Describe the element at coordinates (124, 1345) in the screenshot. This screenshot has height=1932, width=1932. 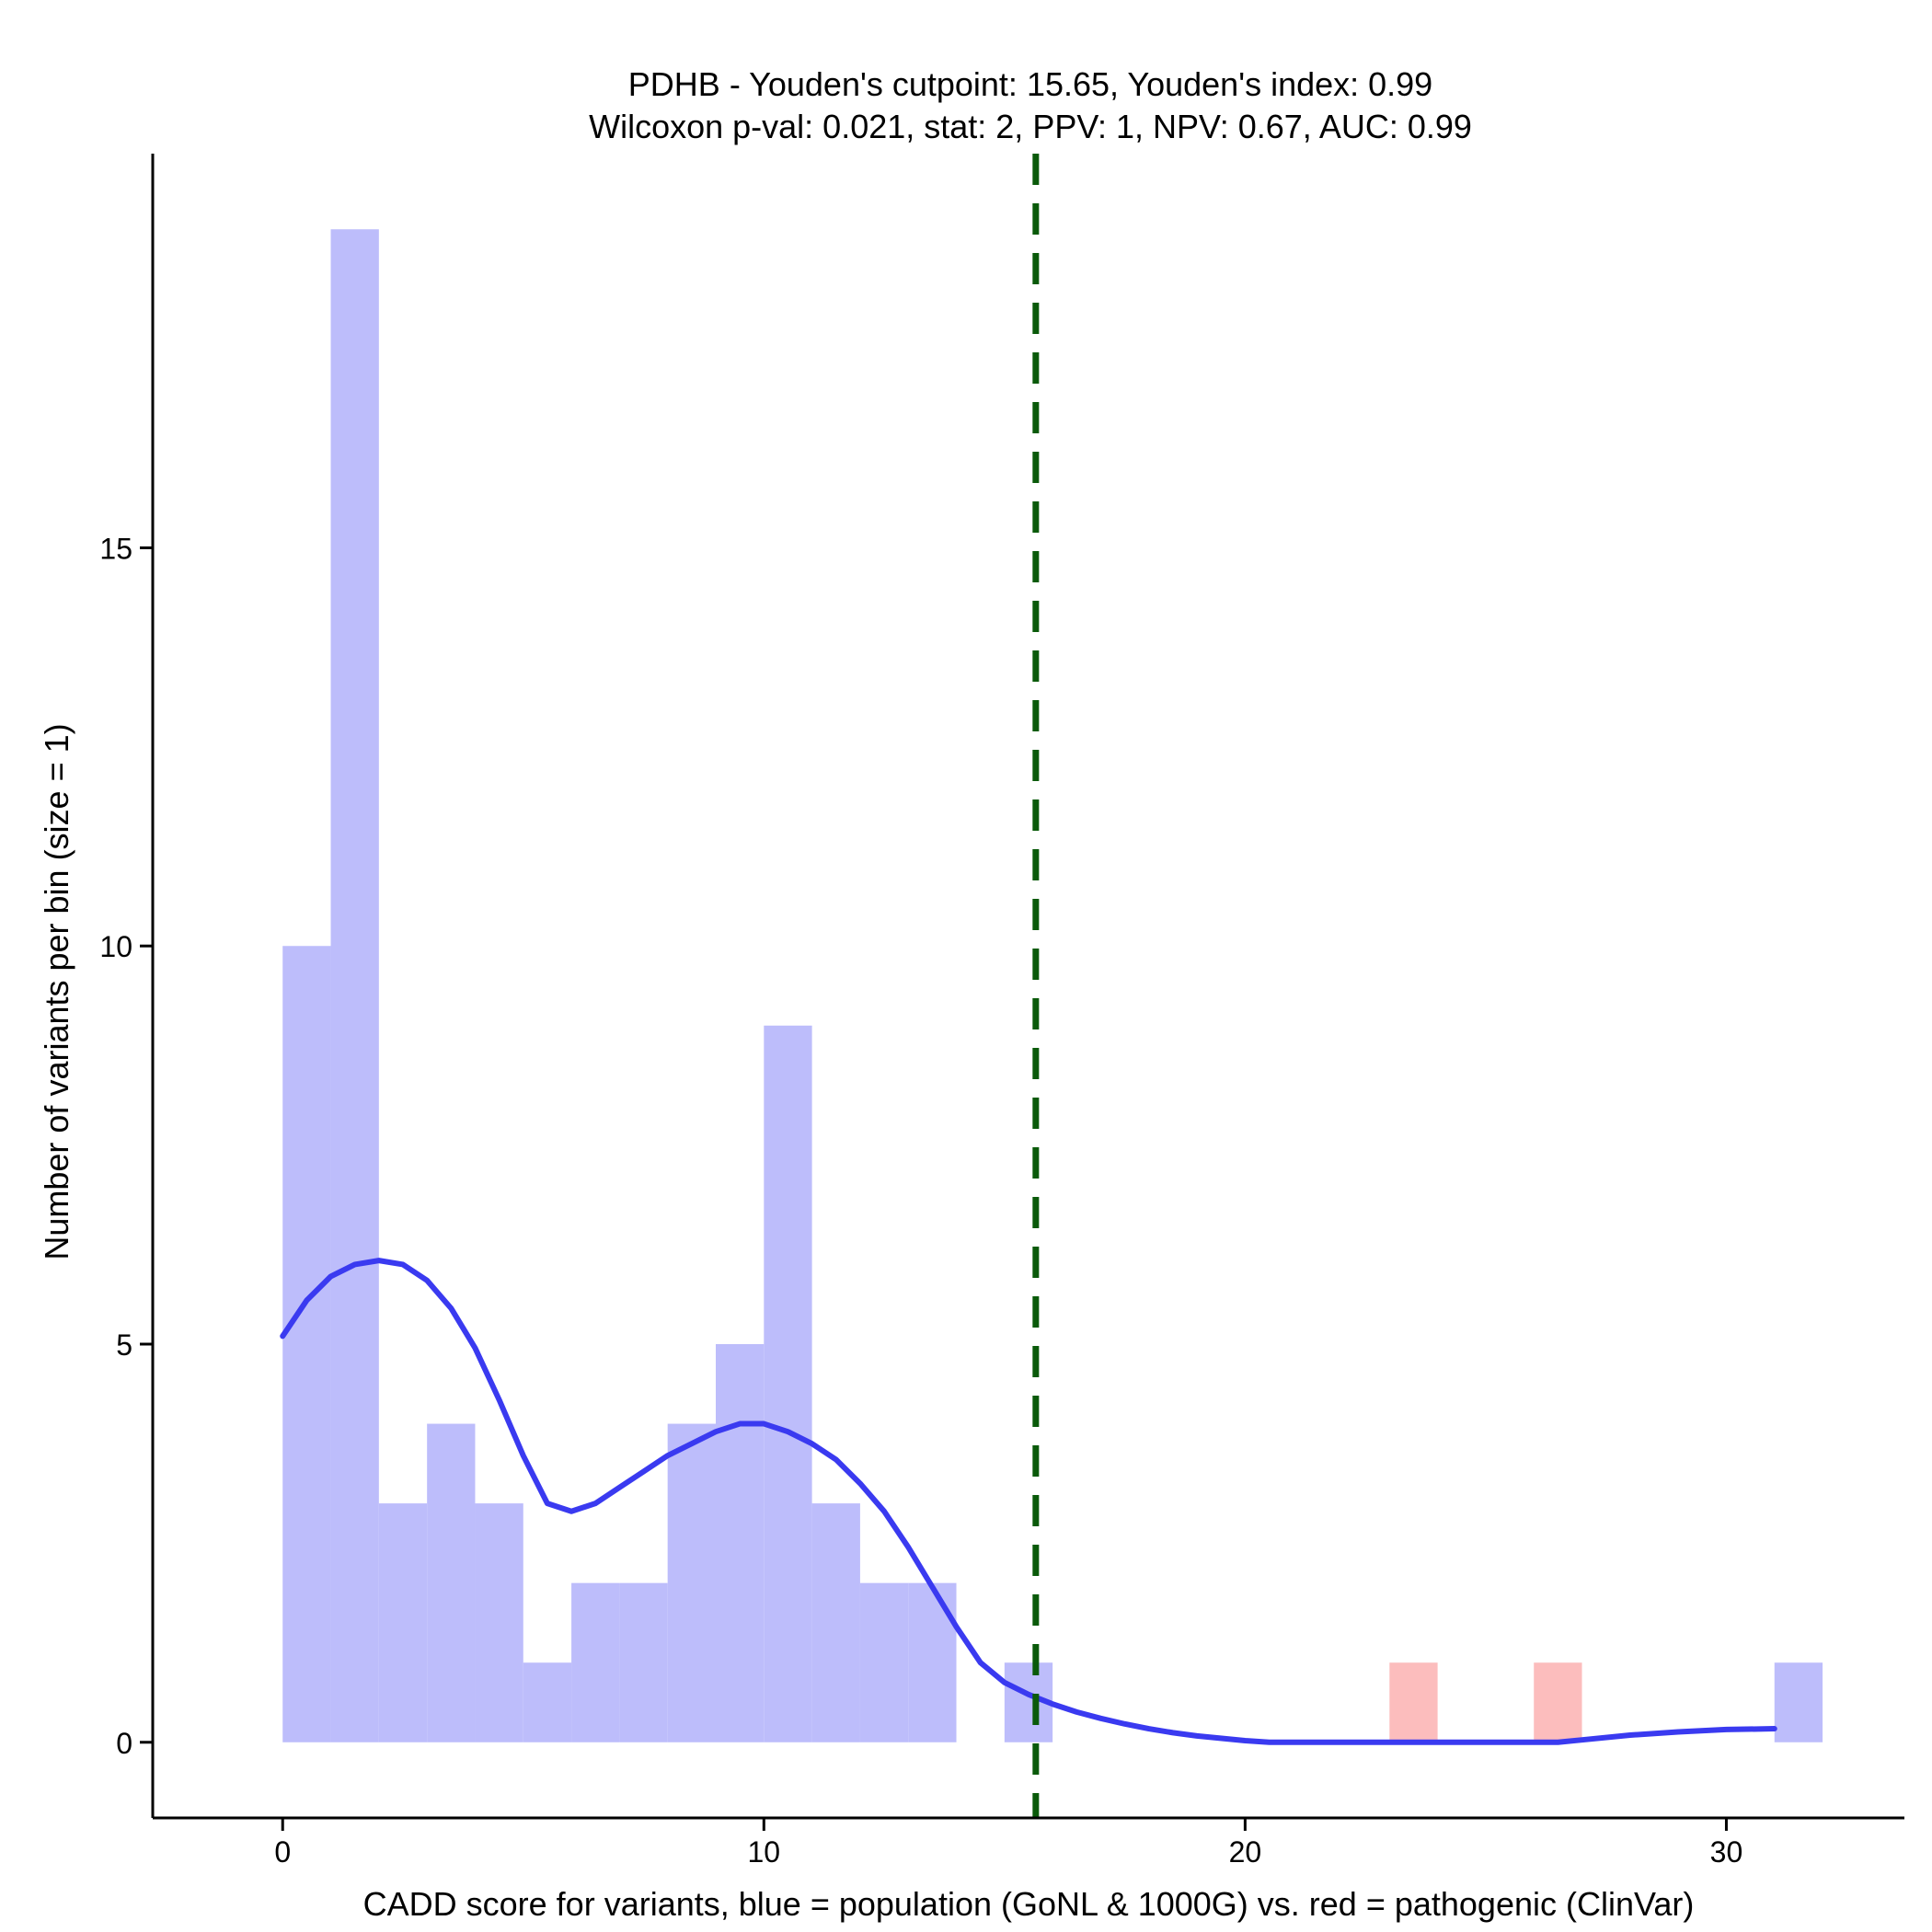
I see `y-tick-label: 5` at that location.